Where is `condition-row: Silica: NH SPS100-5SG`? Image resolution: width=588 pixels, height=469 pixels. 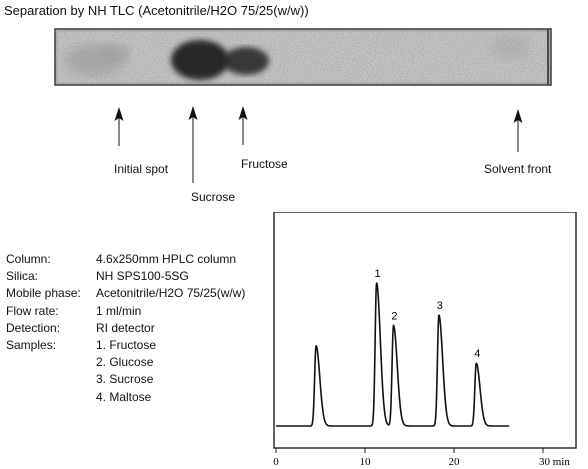
condition-row: Silica: NH SPS100-5SG is located at coordinates (125, 276).